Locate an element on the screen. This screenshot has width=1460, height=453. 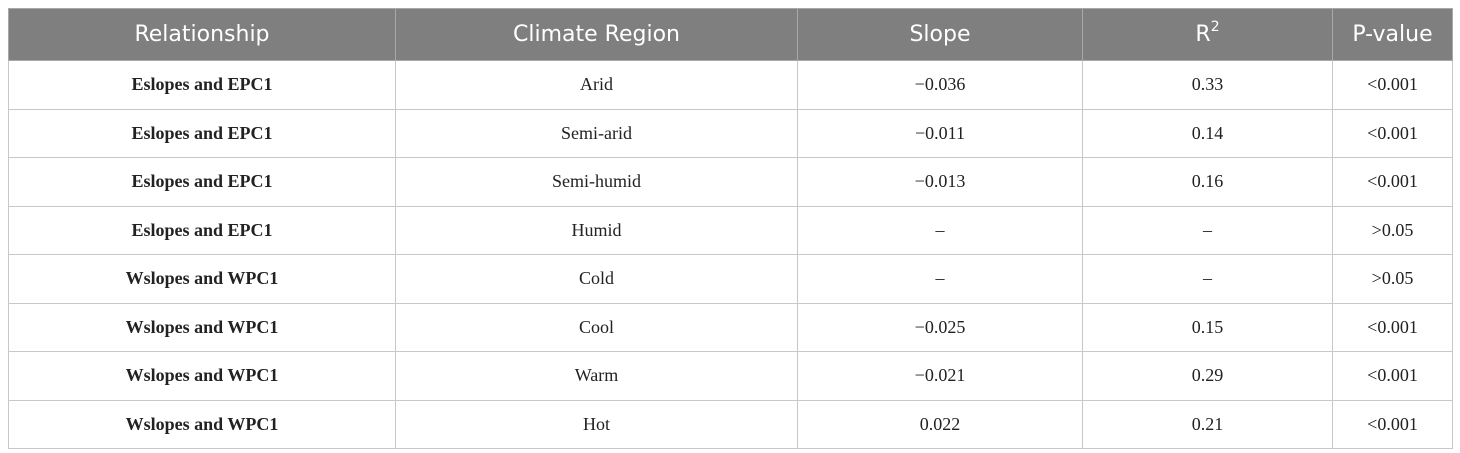
table-row: Eslopes and EPC1 Arid −0.036 0.33 <0.001 is located at coordinates (730, 85).